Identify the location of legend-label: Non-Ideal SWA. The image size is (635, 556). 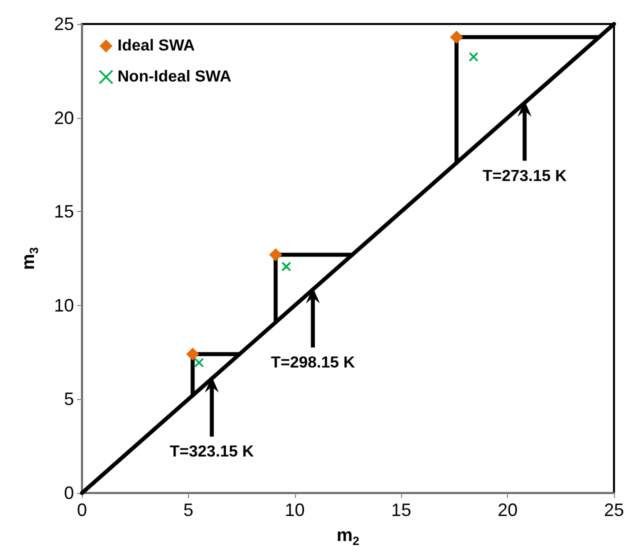
(175, 77).